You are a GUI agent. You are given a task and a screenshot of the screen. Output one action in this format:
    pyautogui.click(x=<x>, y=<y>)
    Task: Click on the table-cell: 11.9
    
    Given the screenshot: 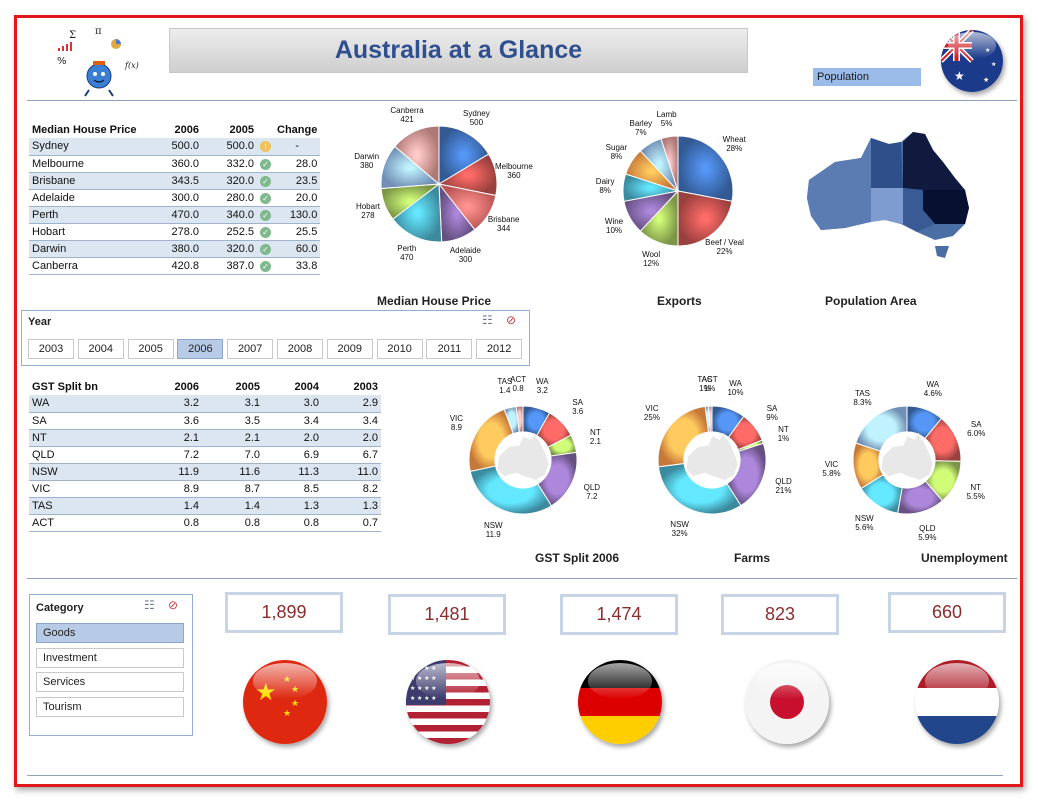 What is the action you would take?
    pyautogui.click(x=174, y=472)
    